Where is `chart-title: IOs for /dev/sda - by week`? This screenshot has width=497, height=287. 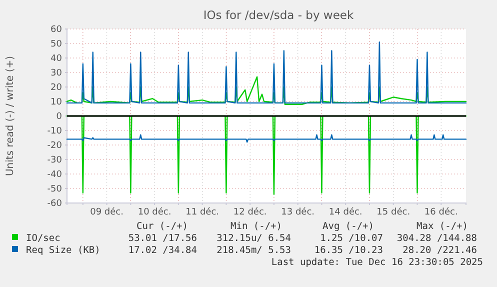
chart-title: IOs for /dev/sda - by week is located at coordinates (278, 15).